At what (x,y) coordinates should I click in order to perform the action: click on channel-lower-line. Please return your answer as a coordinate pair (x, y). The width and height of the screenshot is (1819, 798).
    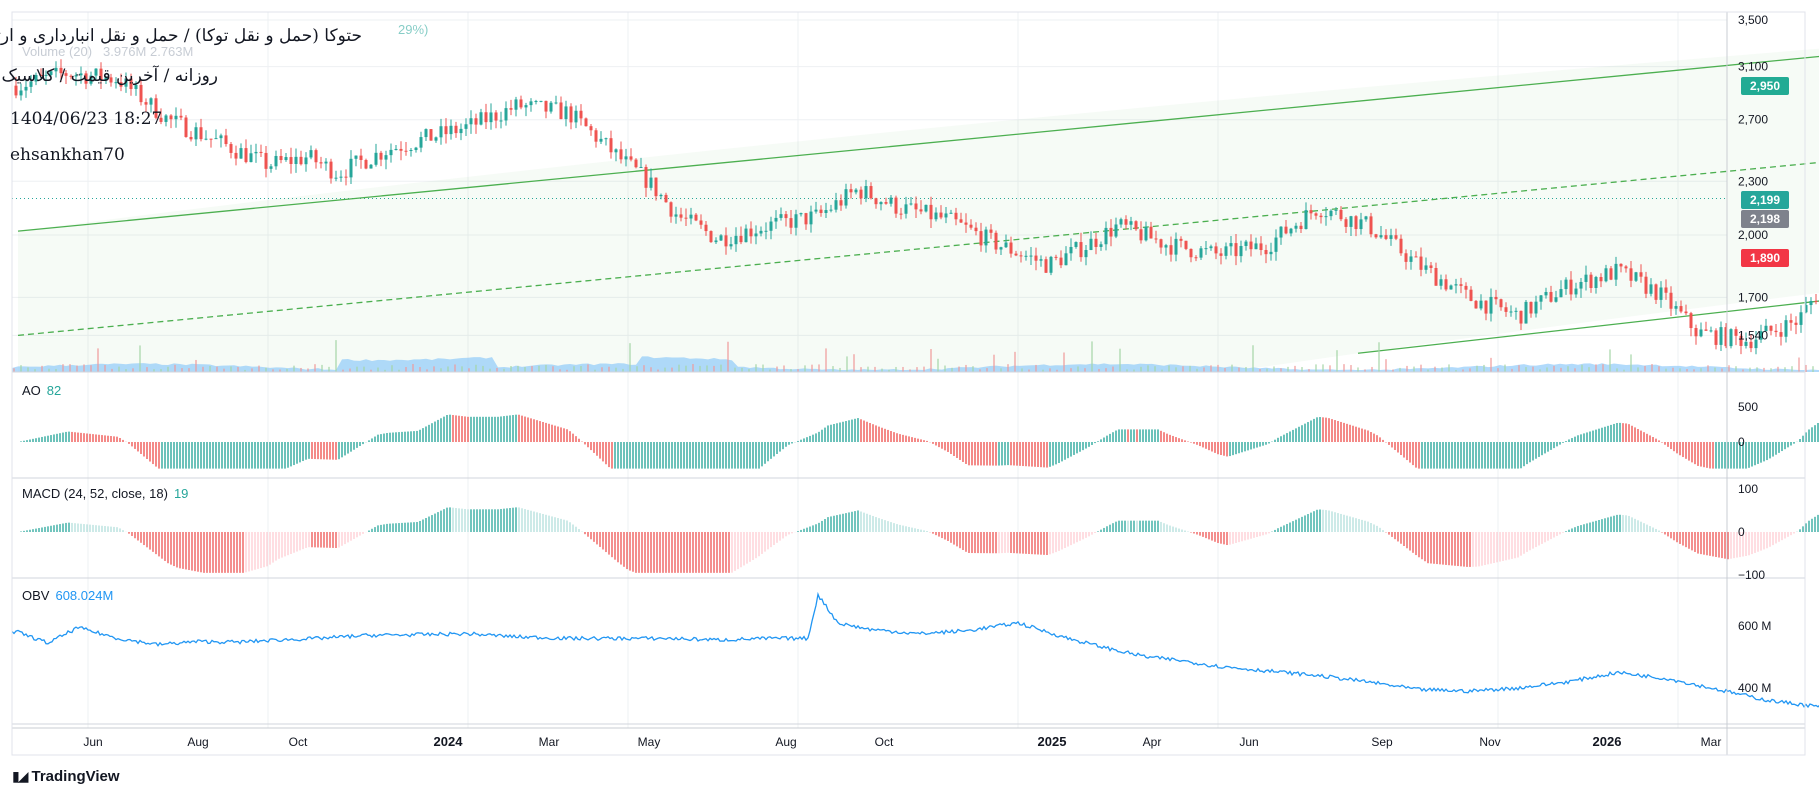
    Looking at the image, I should click on (1588, 271).